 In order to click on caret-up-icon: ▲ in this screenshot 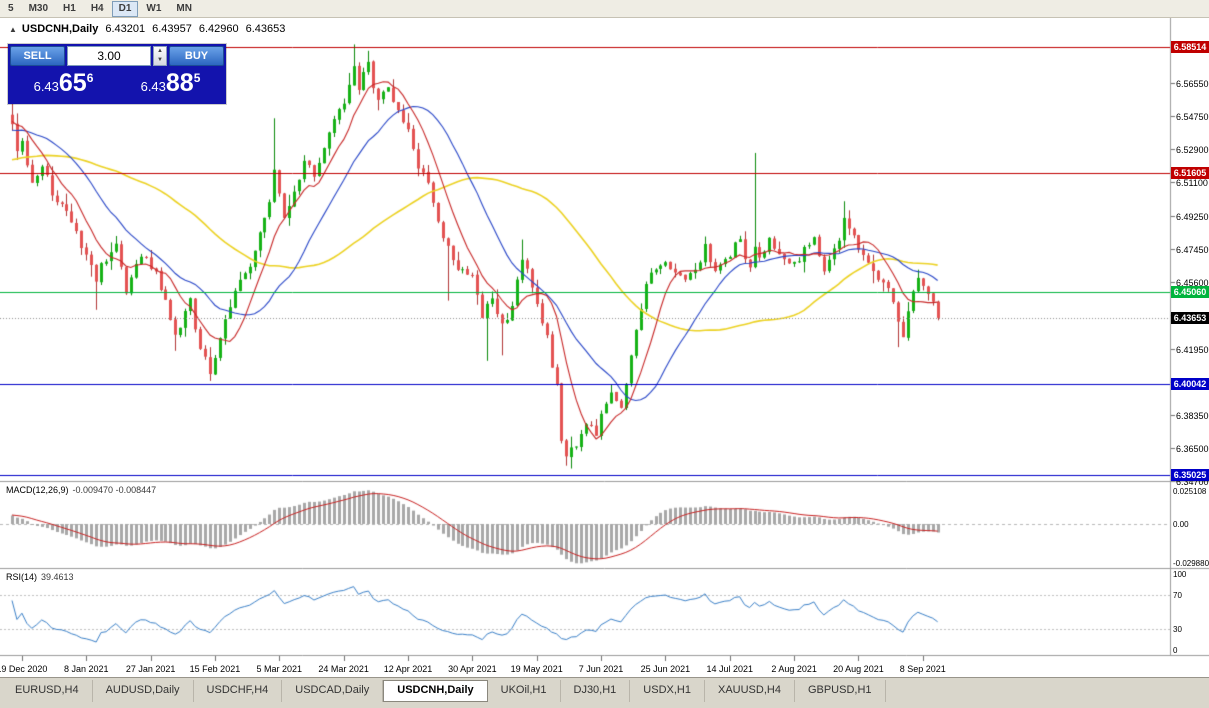, I will do `click(160, 51)`.